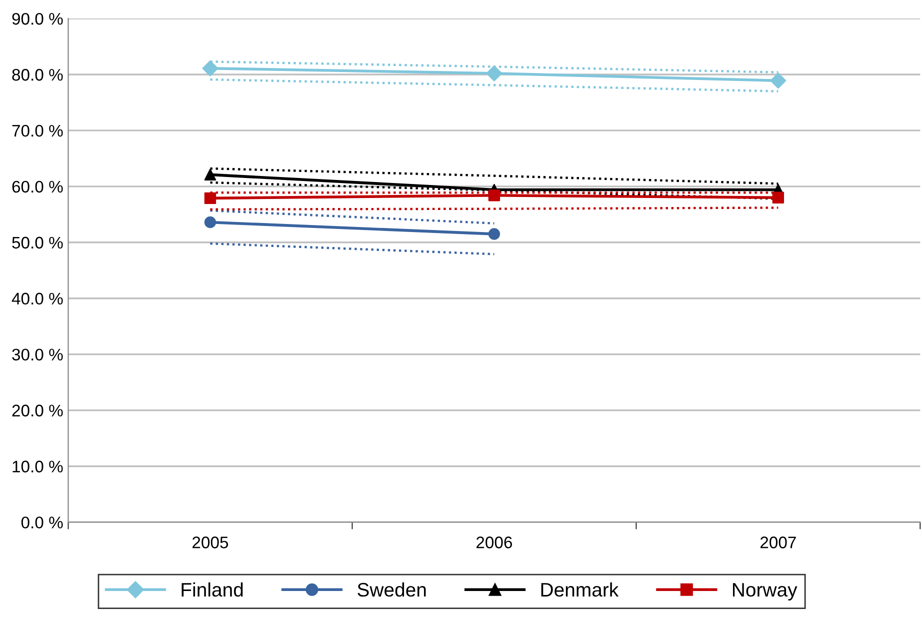 This screenshot has height=618, width=922. What do you see at coordinates (37, 466) in the screenshot?
I see `y-tick-label: 10.0 %` at bounding box center [37, 466].